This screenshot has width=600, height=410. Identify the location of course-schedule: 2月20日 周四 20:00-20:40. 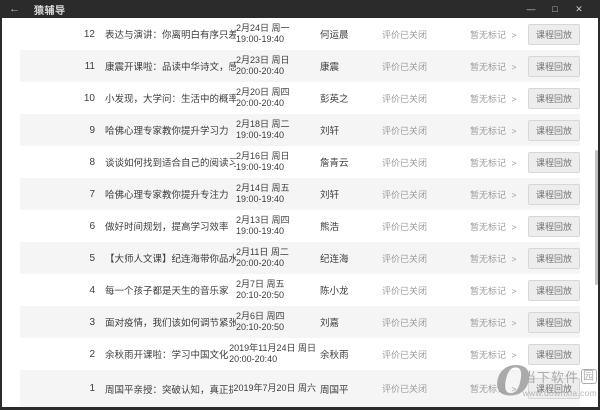
(278, 98).